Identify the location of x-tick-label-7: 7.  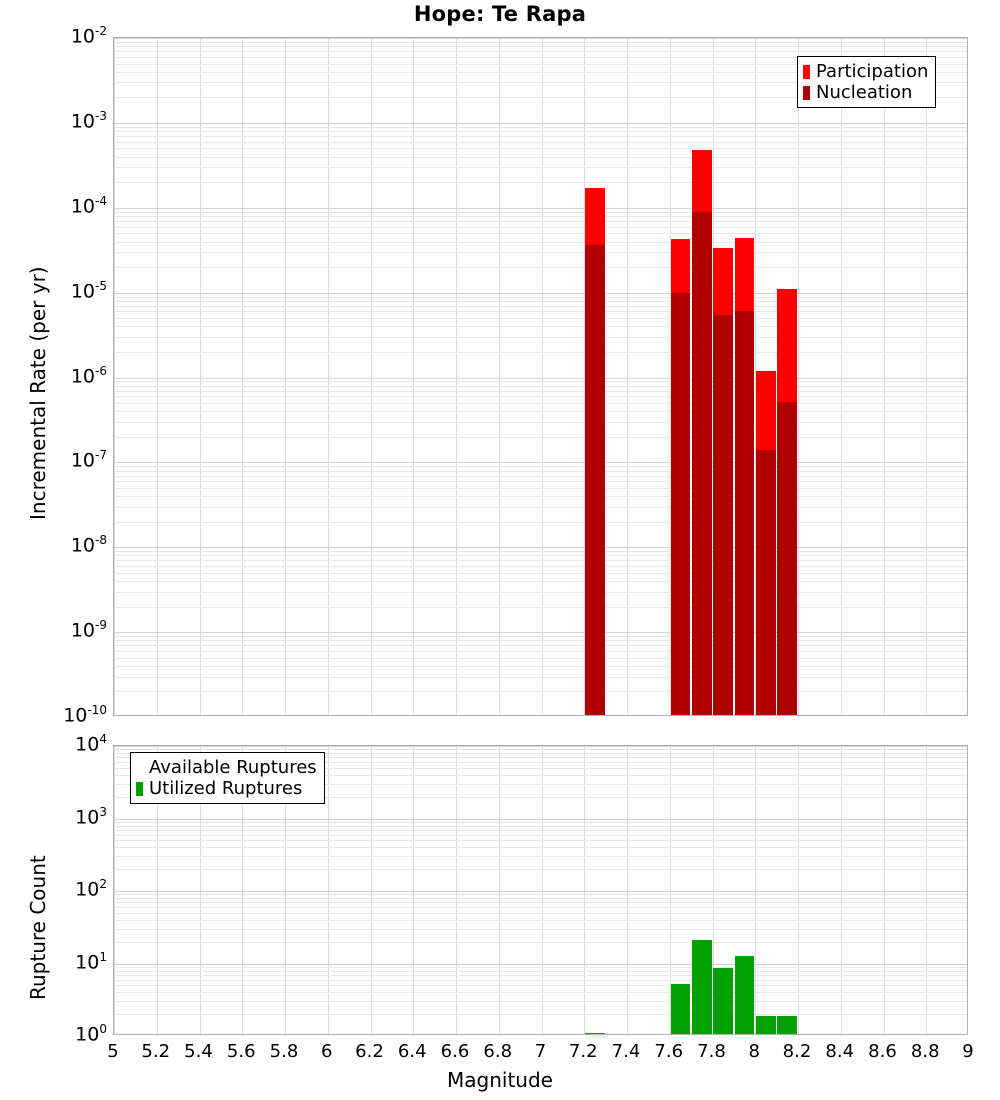
(540, 1051).